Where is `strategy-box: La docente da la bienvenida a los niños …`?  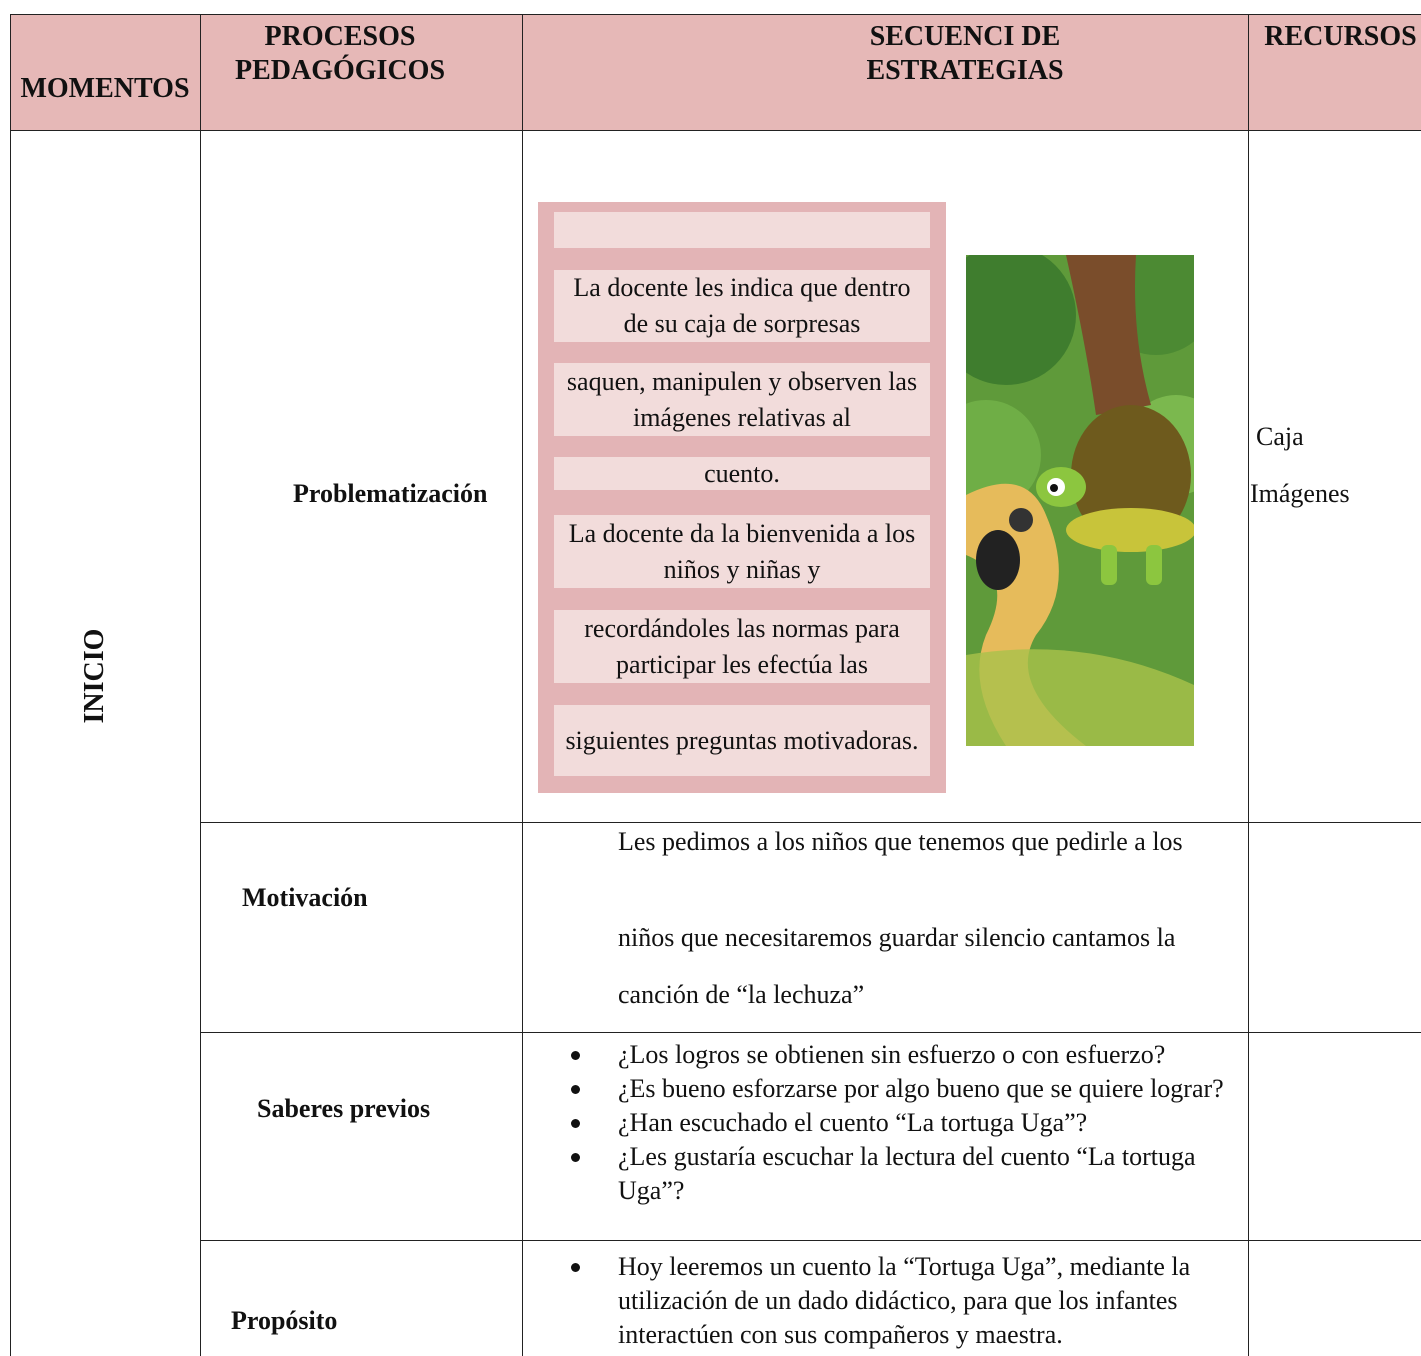 strategy-box: La docente da la bienvenida a los niños … is located at coordinates (742, 551).